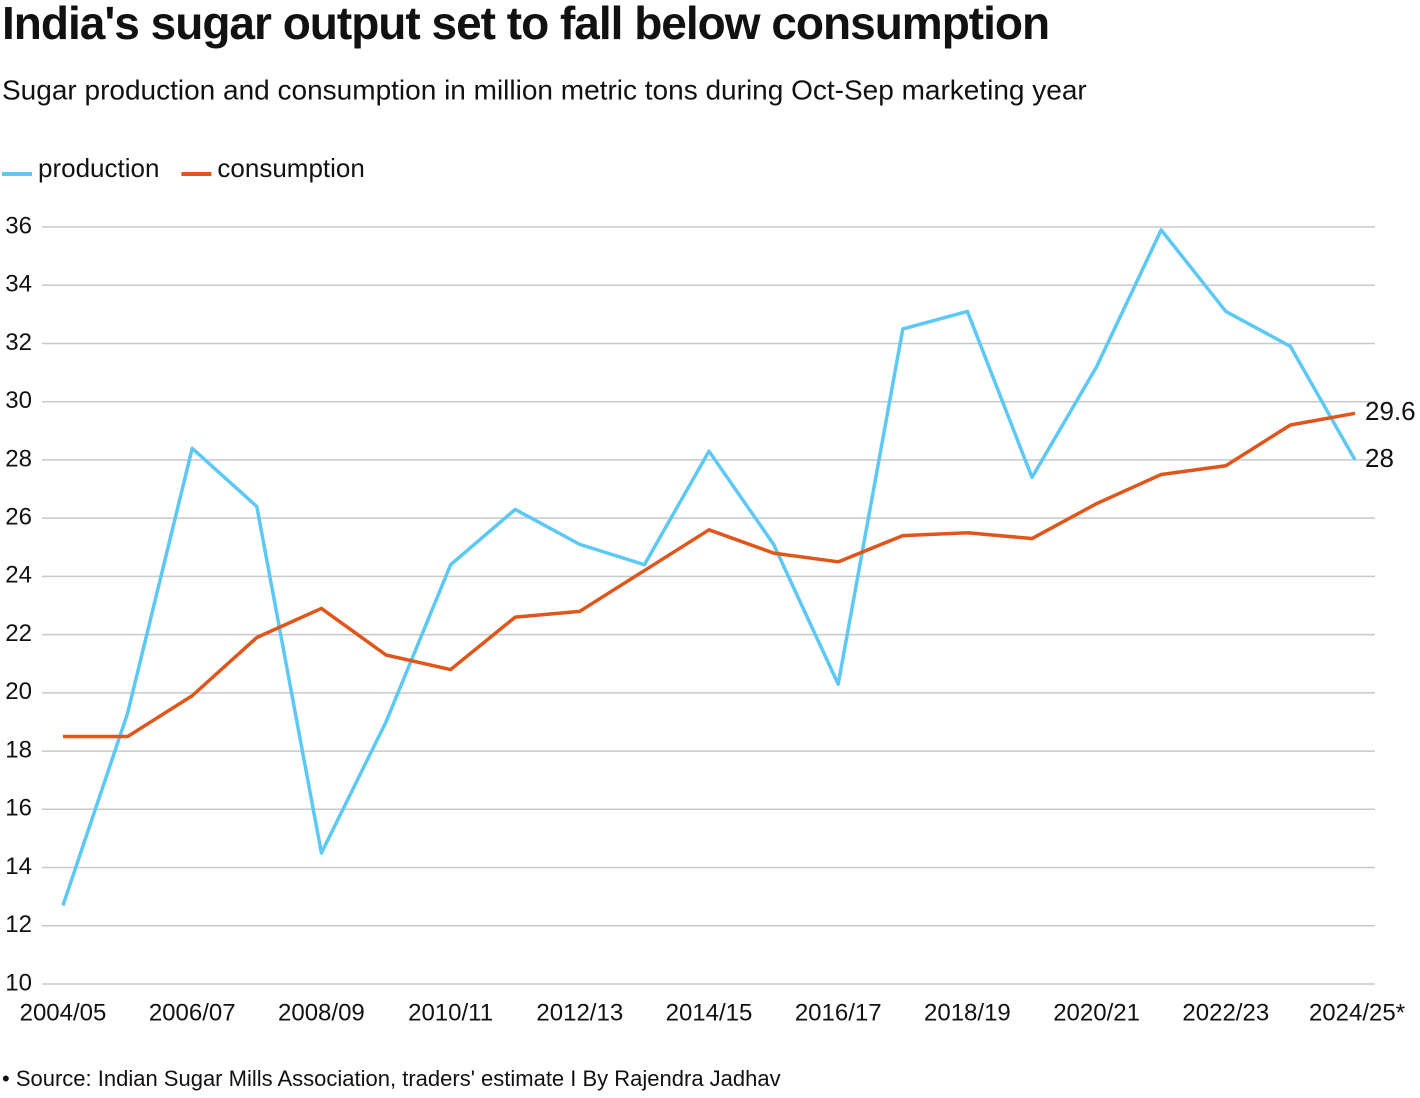 This screenshot has height=1098, width=1420. Describe the element at coordinates (1379, 458) in the screenshot. I see `end-label: 28` at that location.